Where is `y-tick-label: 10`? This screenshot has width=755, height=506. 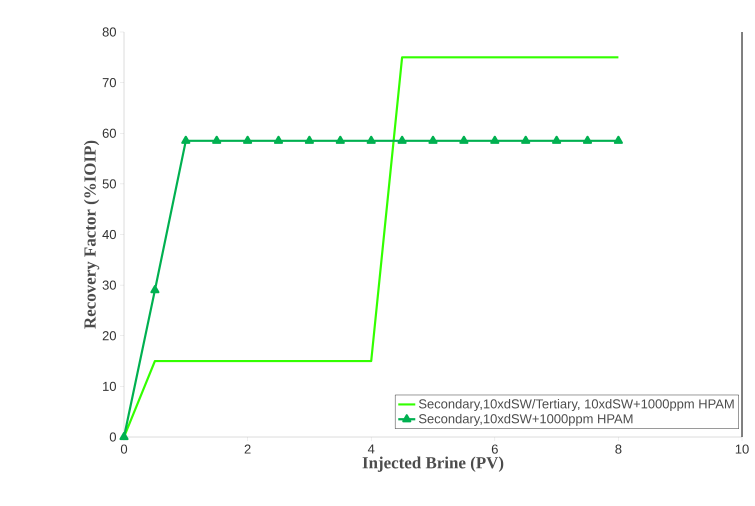 y-tick-label: 10 is located at coordinates (109, 386).